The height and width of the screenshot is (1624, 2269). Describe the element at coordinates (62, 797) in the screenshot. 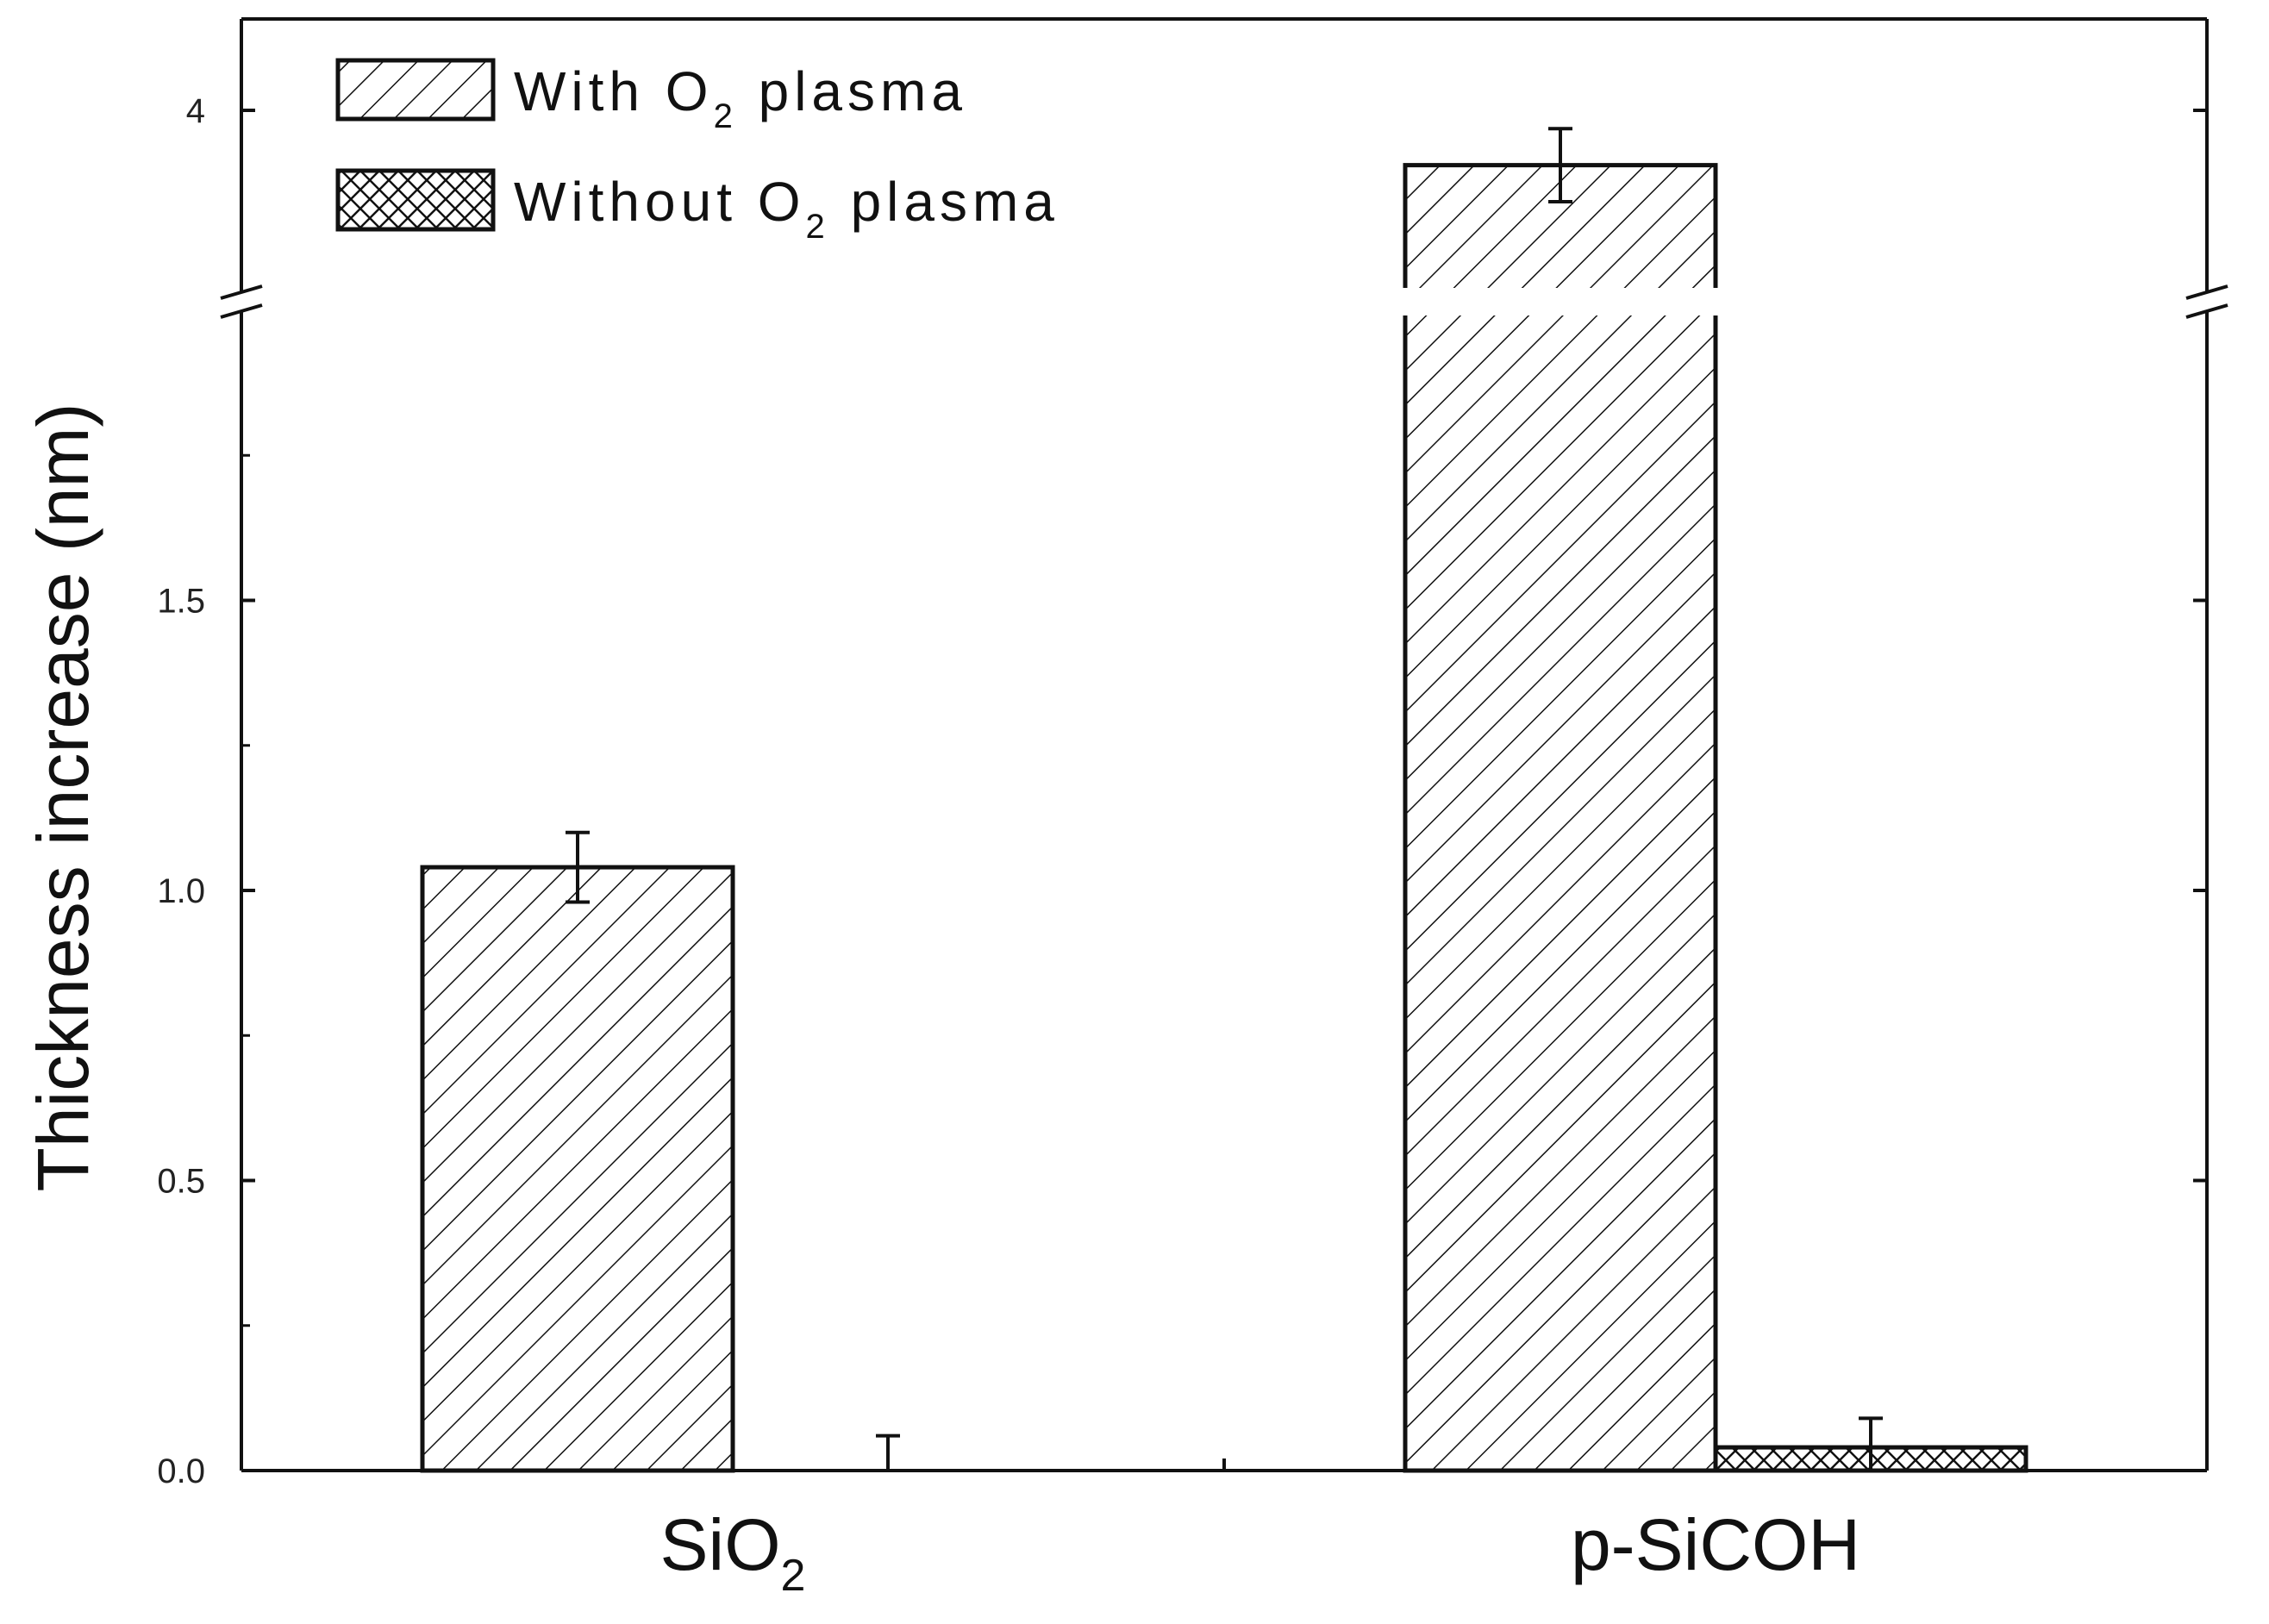

I see `y-axis-label: Thickness increase (nm)` at that location.